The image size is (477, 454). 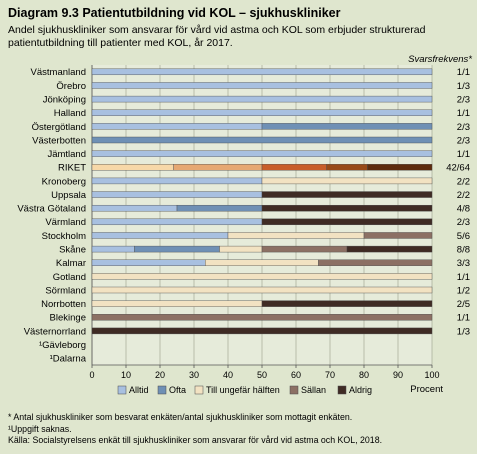 What do you see at coordinates (64, 99) in the screenshot?
I see `y-category-label: Jönköping` at bounding box center [64, 99].